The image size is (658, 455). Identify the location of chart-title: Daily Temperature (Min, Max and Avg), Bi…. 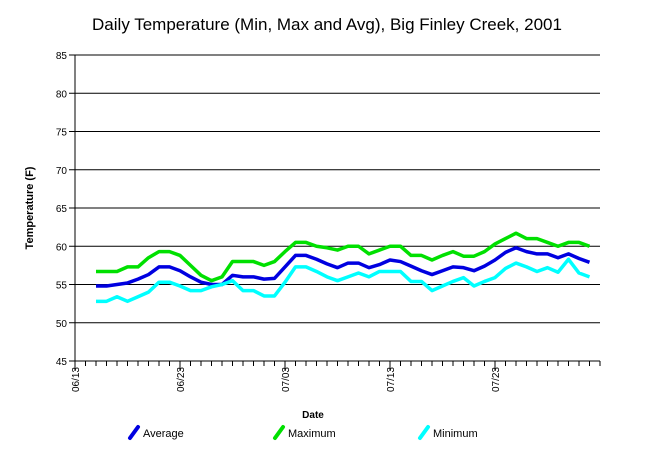
(327, 24).